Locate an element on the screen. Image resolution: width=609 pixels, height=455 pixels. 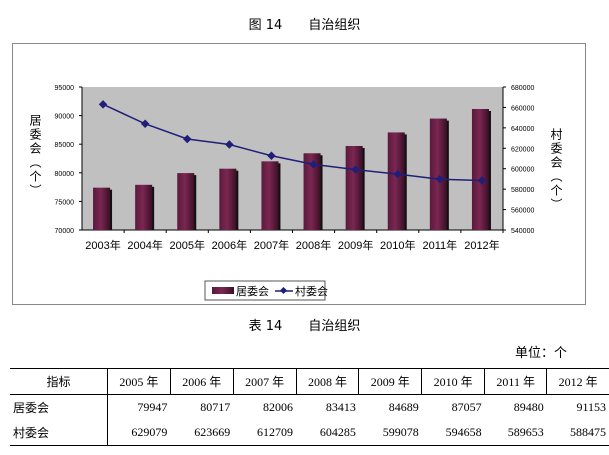
legend-label-bars: 居委会 is located at coordinates (252, 291).